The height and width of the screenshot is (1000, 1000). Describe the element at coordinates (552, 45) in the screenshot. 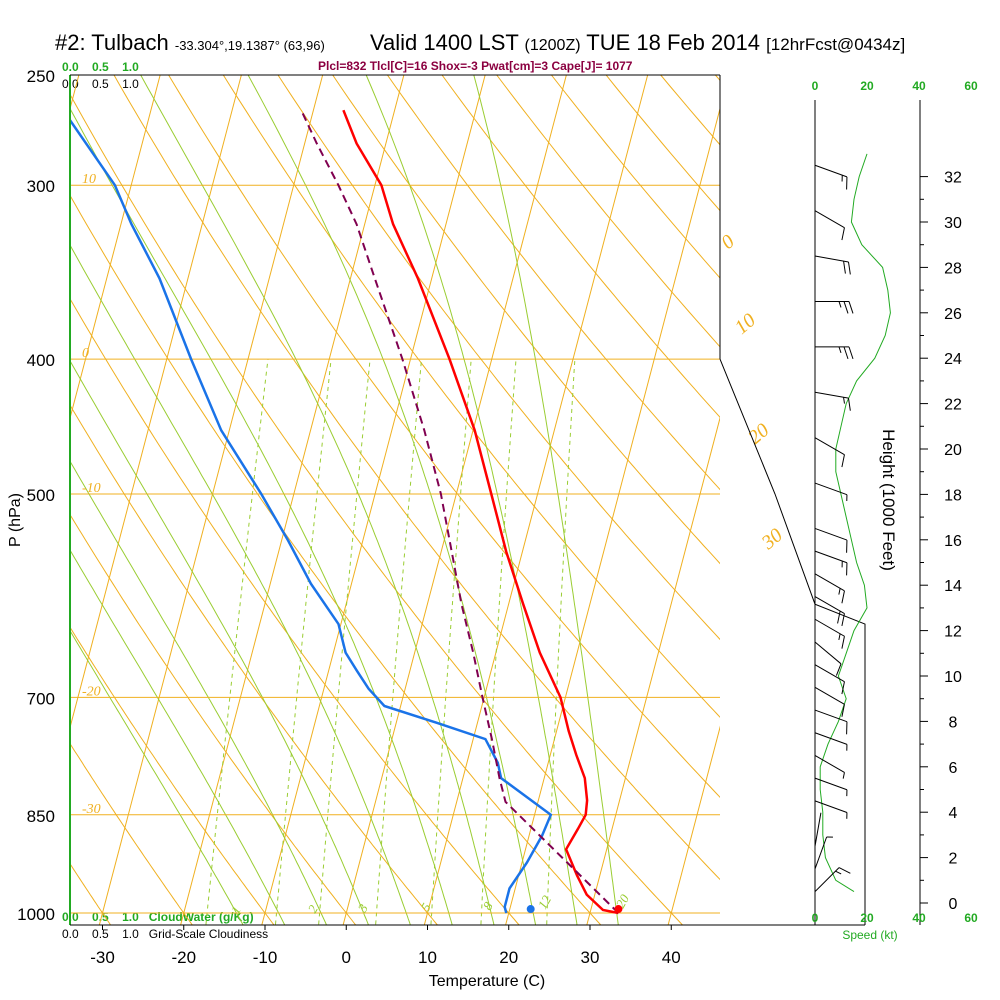

I see `zulu-time: (1200Z)` at that location.